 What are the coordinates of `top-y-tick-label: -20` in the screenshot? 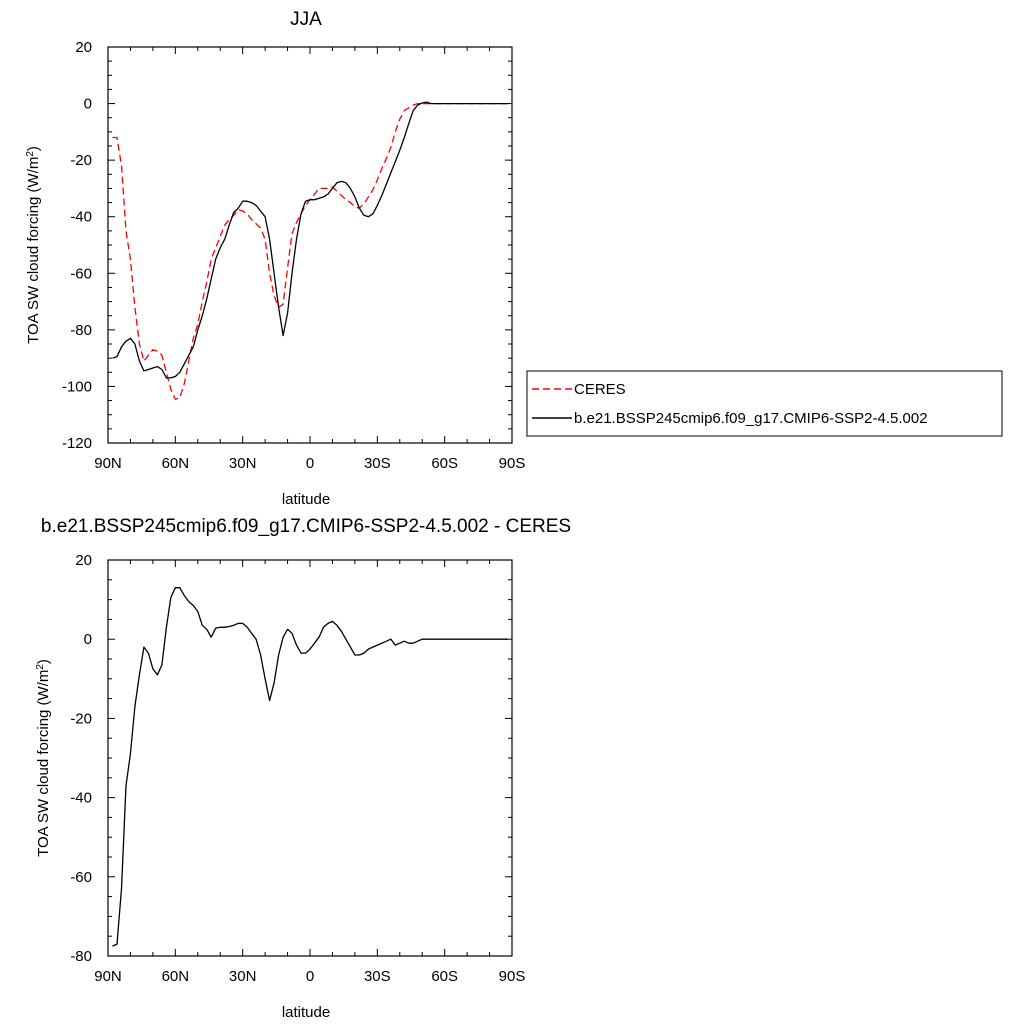 It's located at (81, 160).